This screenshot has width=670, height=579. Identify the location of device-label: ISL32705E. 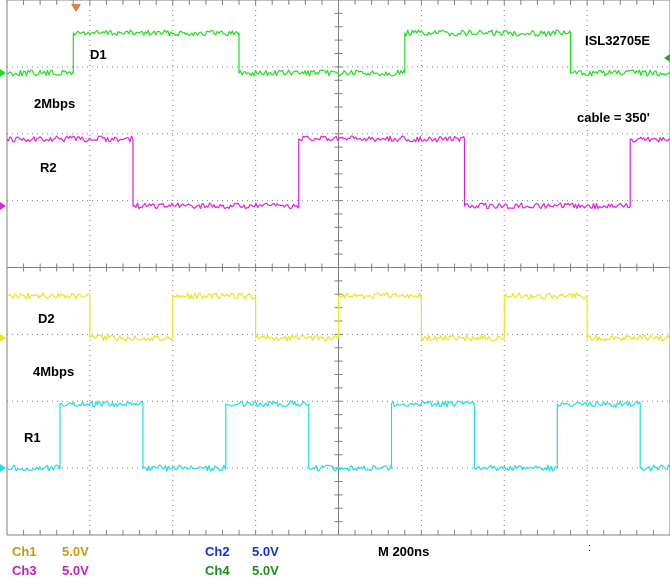
(617, 40).